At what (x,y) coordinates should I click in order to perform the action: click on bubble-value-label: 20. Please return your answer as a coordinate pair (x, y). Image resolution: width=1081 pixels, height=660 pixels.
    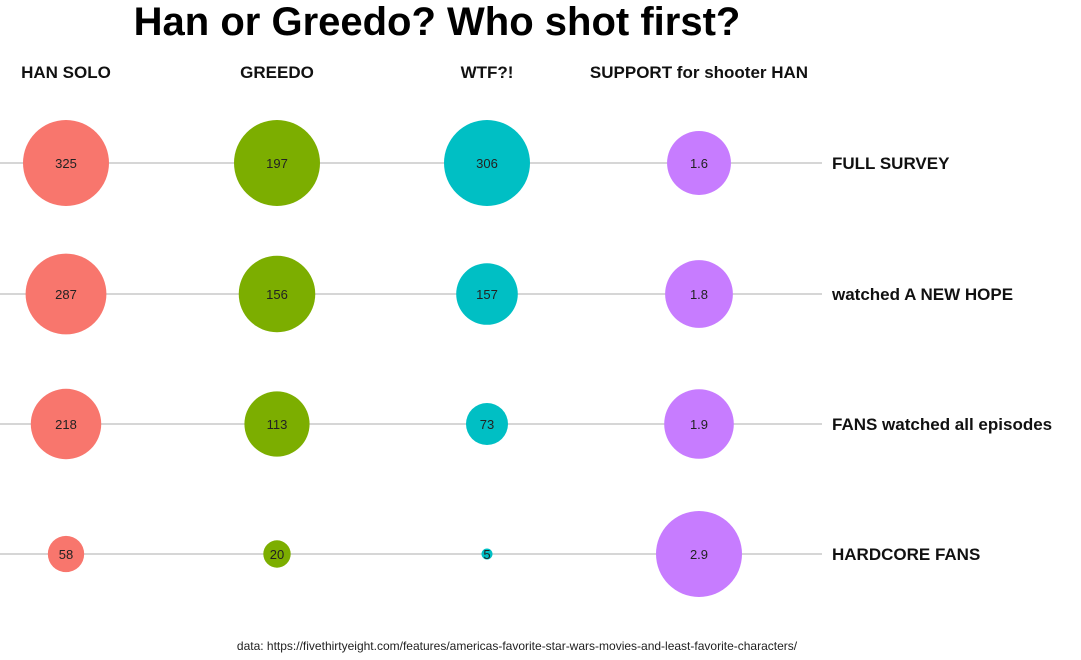
    Looking at the image, I should click on (277, 554).